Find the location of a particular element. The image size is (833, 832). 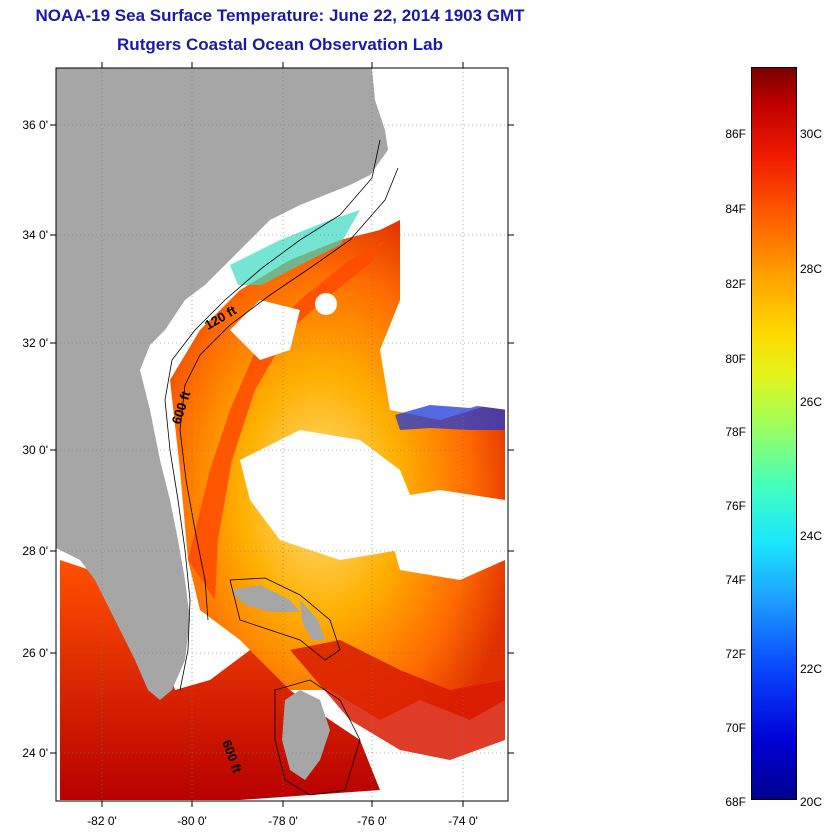

colorbar-fahrenheit-label: 72F is located at coordinates (735, 654).